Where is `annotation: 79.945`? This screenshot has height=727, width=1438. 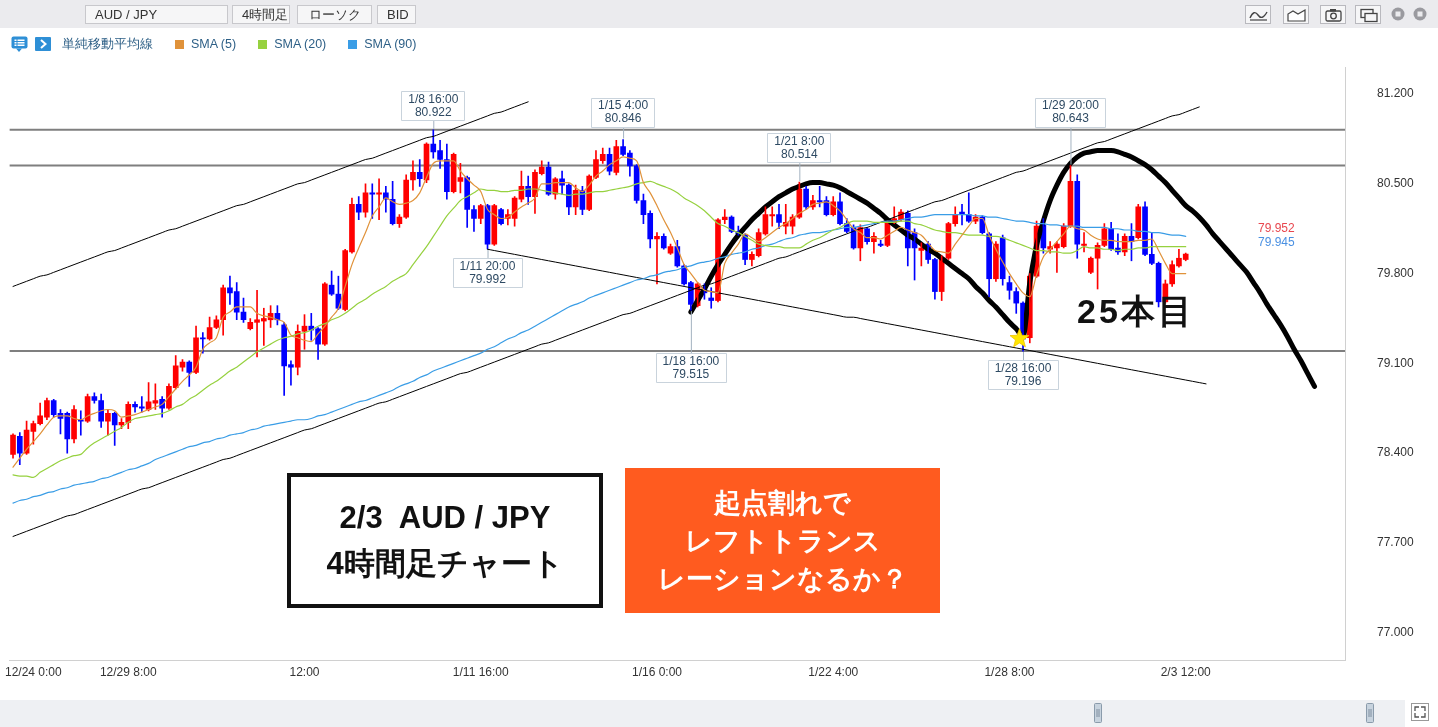
annotation: 79.945 is located at coordinates (1276, 242).